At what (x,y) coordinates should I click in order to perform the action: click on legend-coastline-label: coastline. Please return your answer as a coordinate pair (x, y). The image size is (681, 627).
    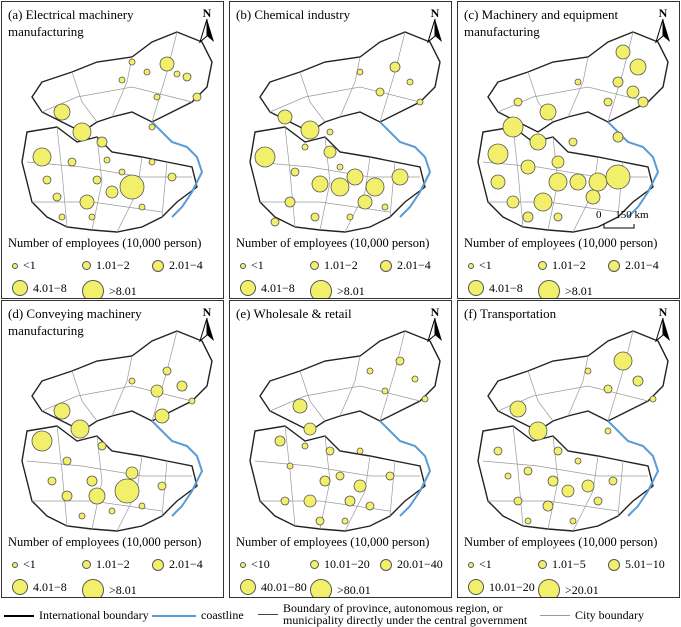
    Looking at the image, I should click on (222, 615).